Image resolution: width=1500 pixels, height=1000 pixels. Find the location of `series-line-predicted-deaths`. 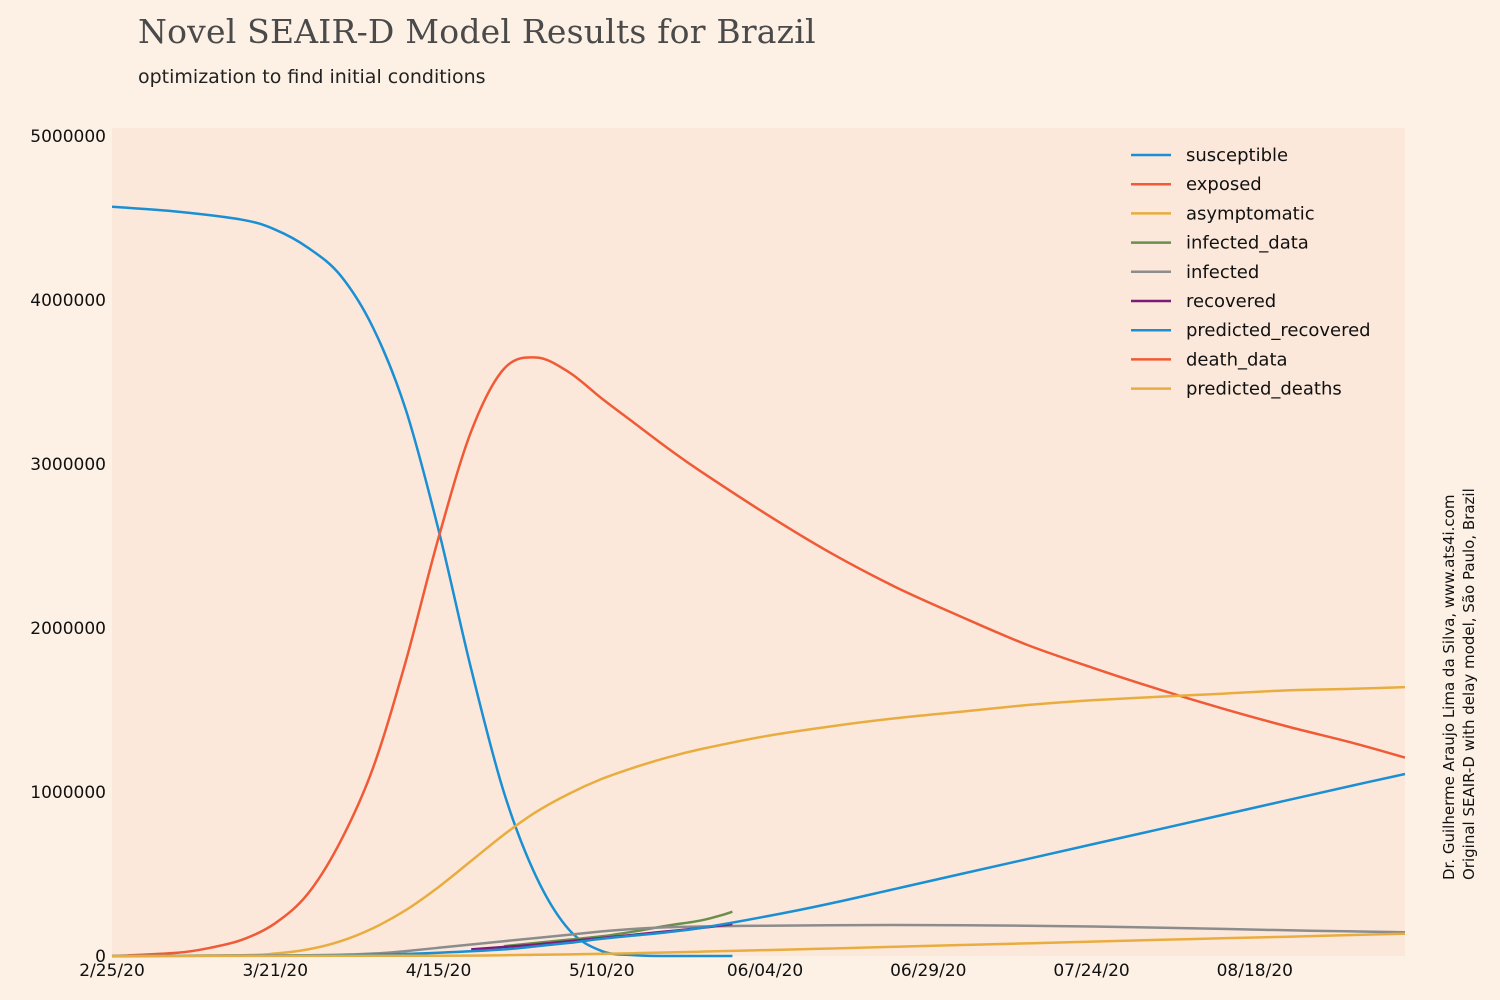

series-line-predicted-deaths is located at coordinates (758, 945).